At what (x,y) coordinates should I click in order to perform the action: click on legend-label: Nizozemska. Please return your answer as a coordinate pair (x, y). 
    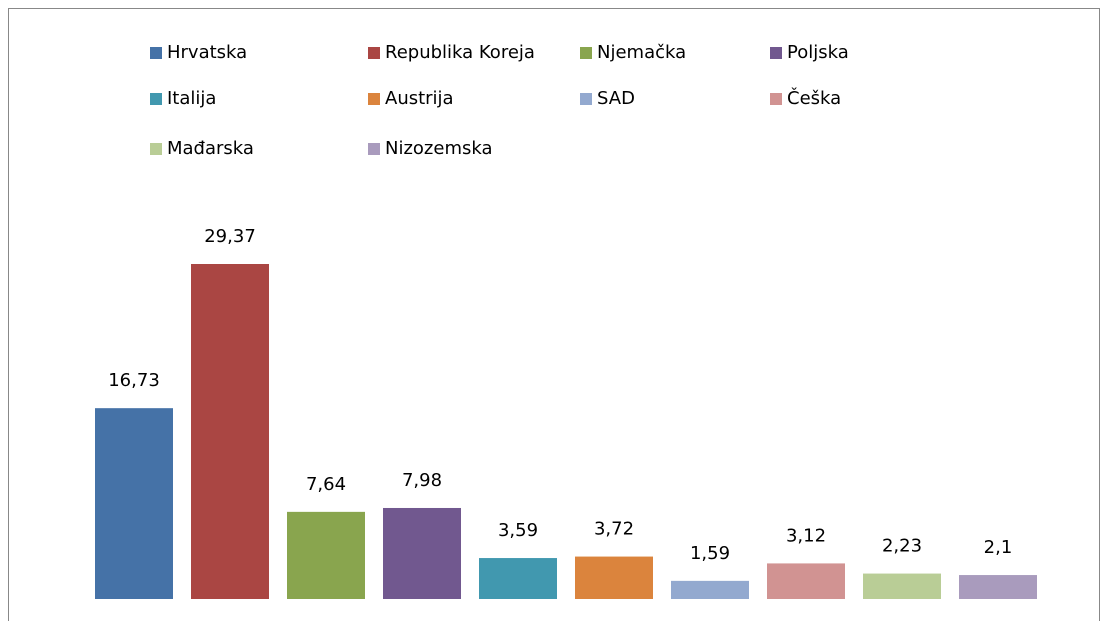
    Looking at the image, I should click on (439, 148).